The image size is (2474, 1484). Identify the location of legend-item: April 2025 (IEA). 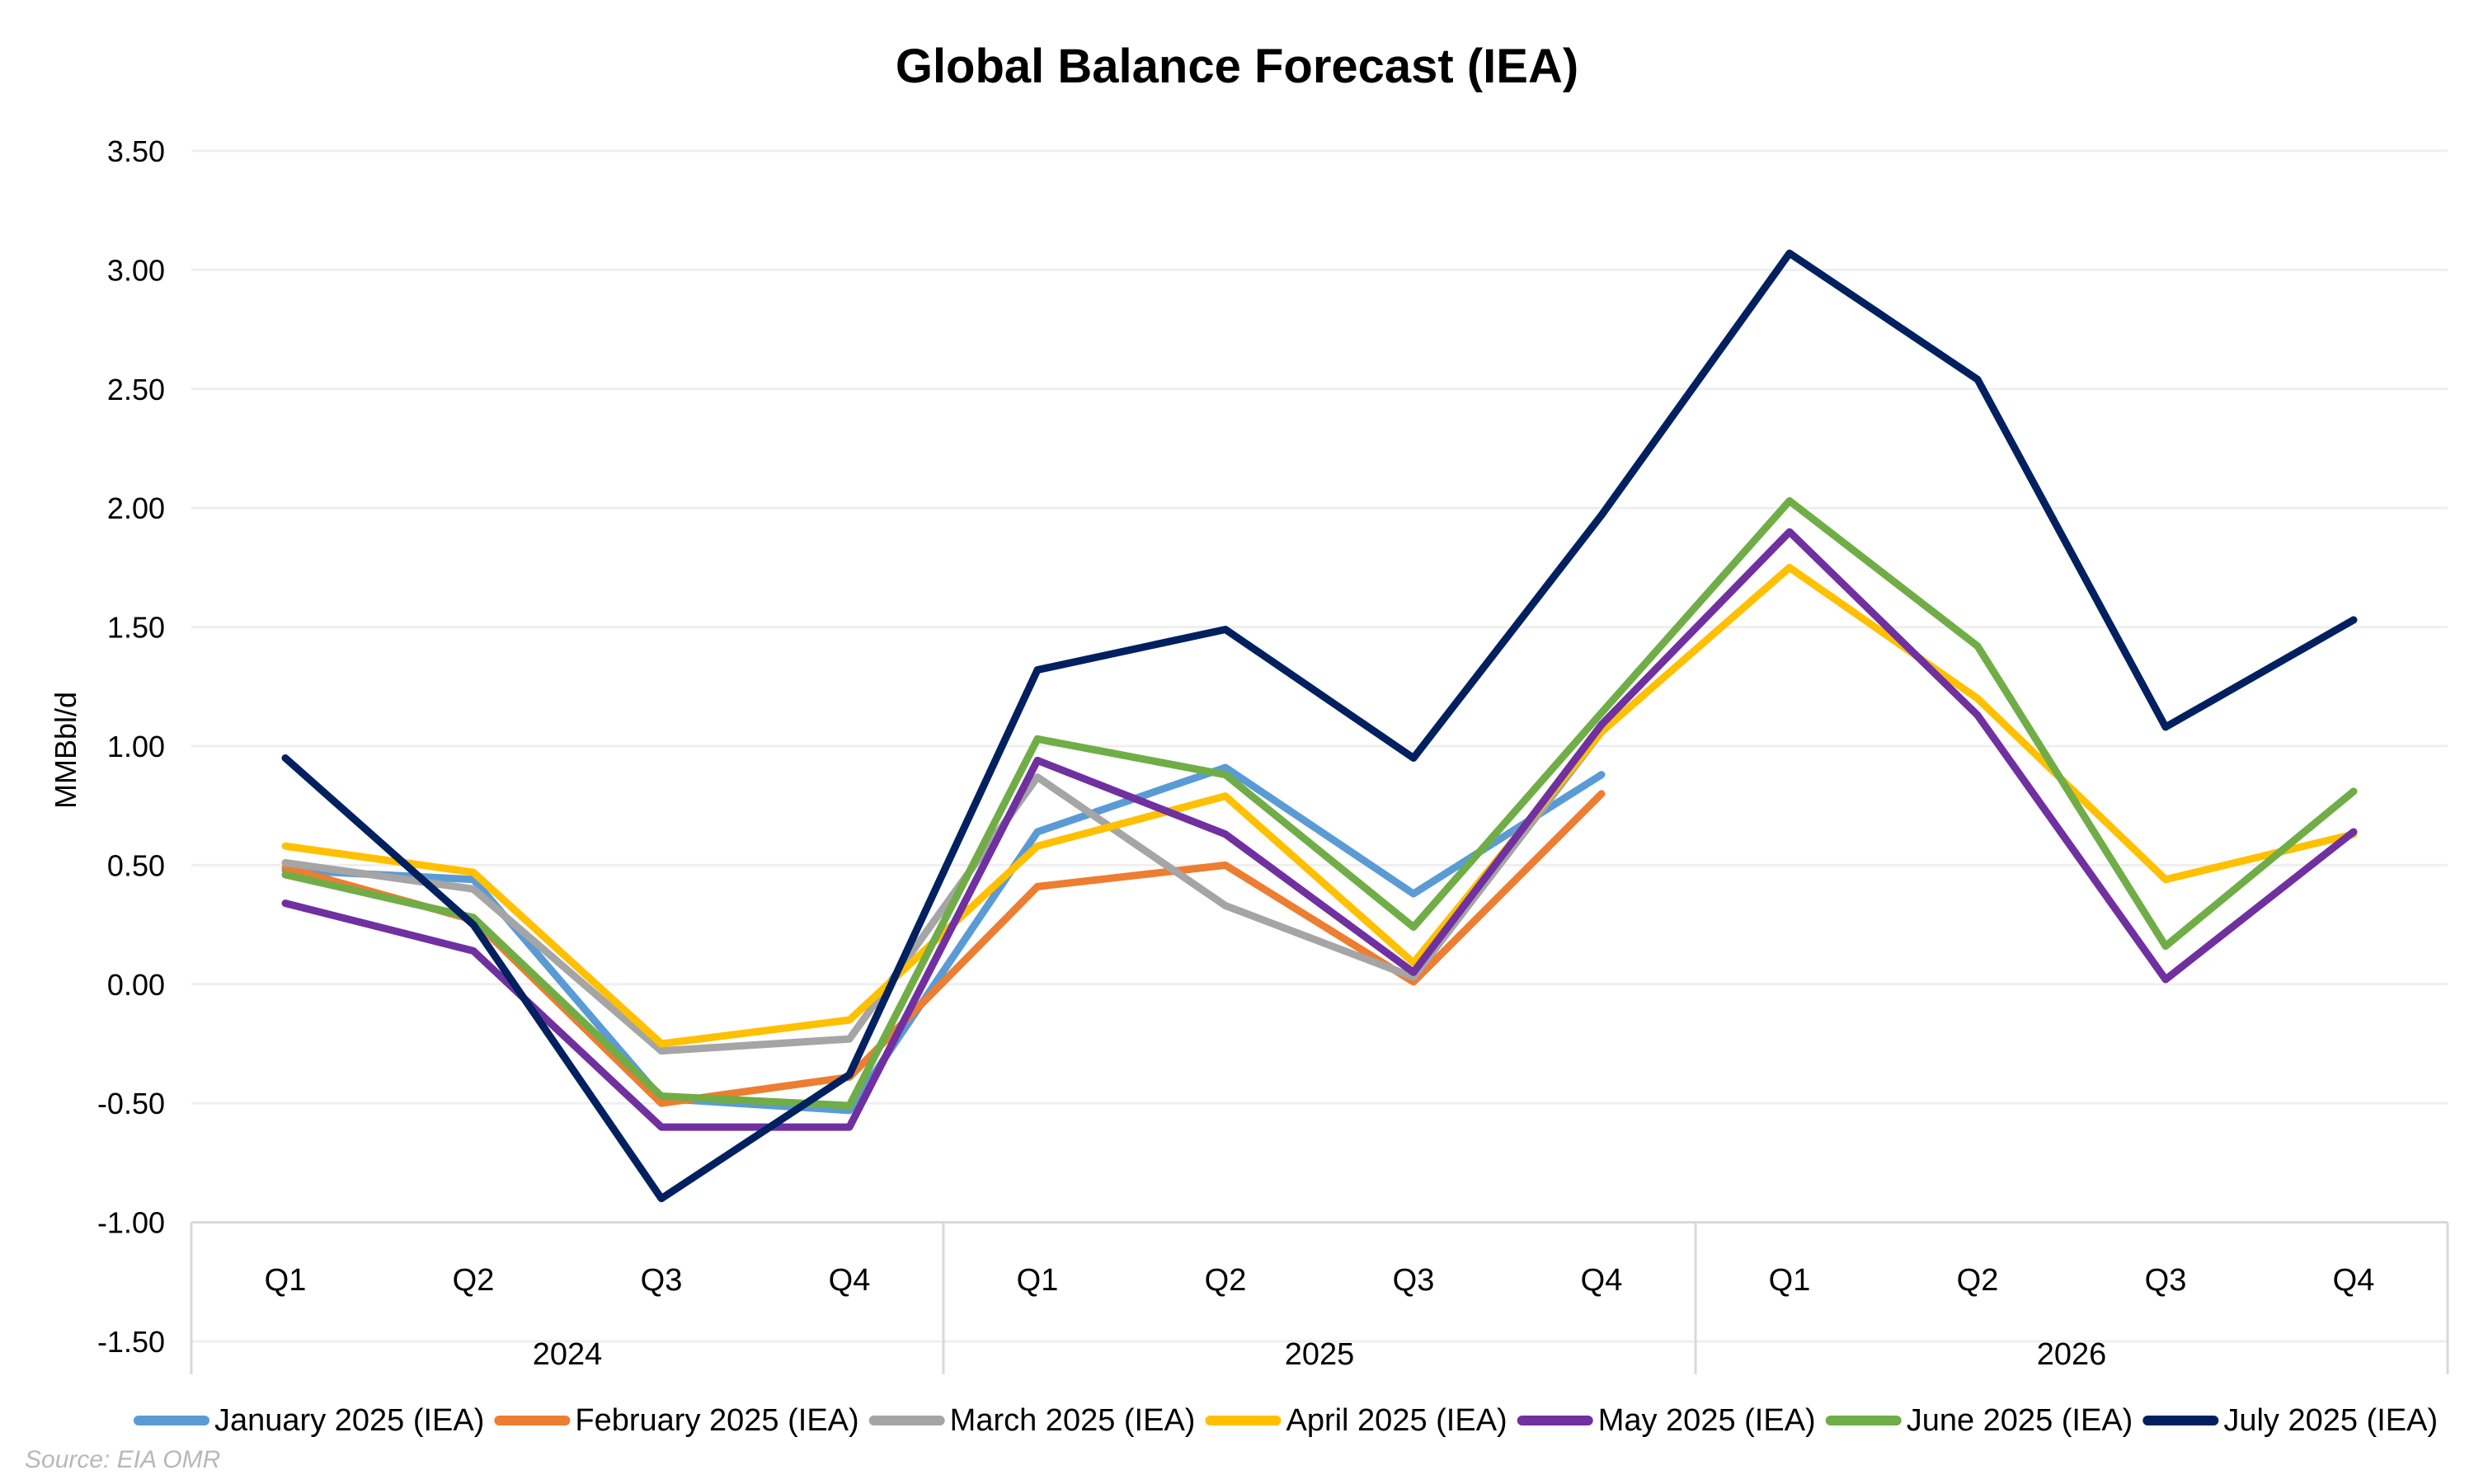
(1356, 1420).